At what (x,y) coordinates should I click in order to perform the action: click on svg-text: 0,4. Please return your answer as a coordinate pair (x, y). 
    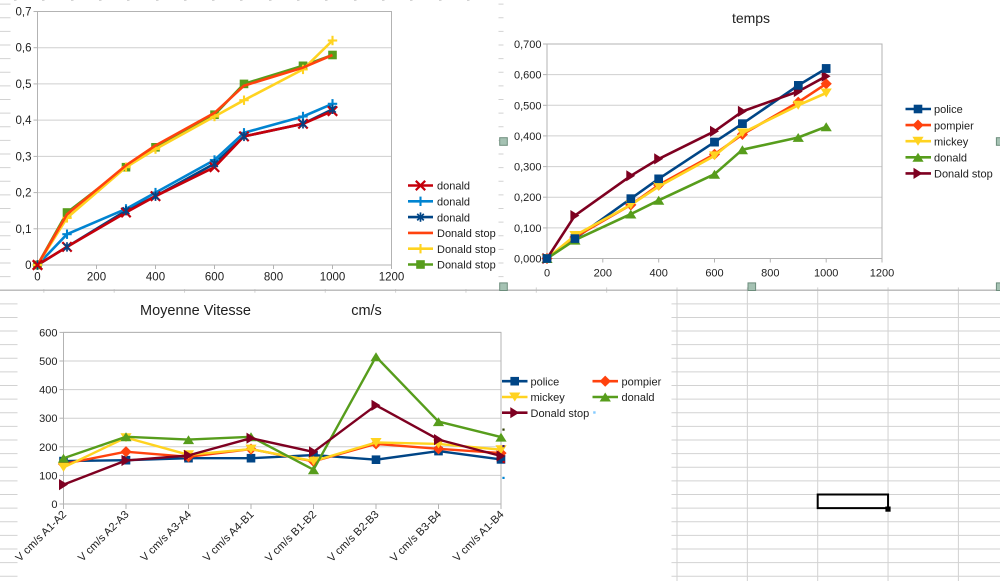
    Looking at the image, I should click on (24, 121).